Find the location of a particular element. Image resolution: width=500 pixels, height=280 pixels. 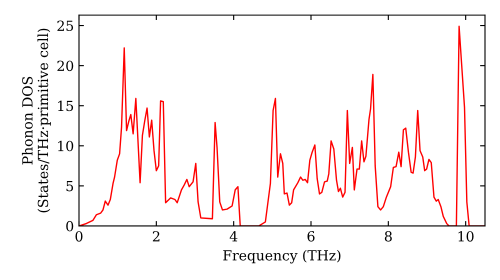

y-tick-label: 10 is located at coordinates (66, 146).